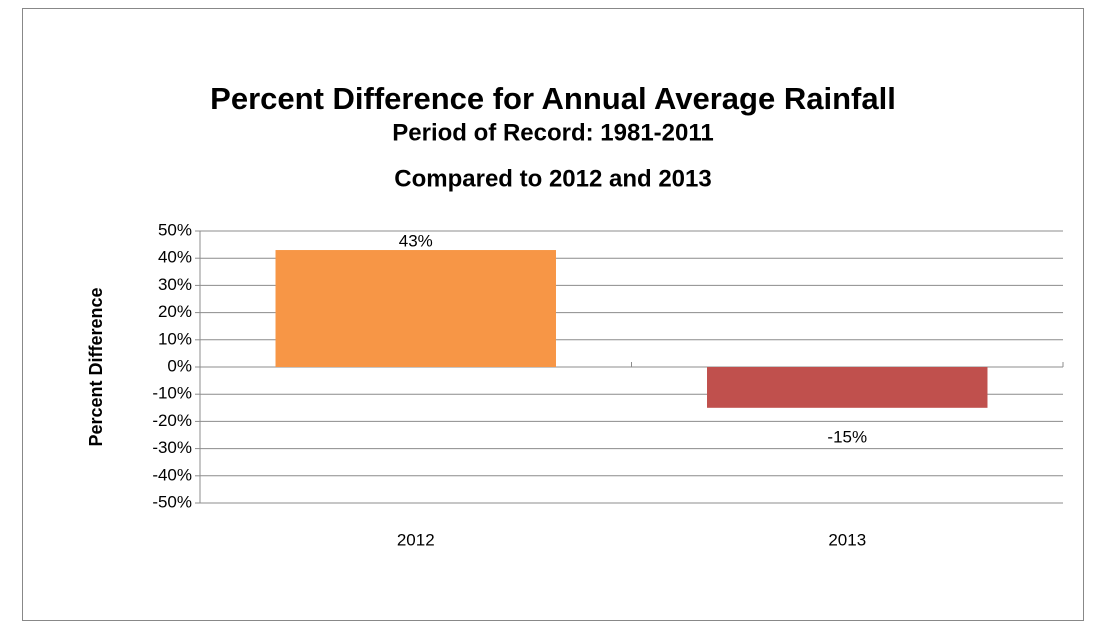 This screenshot has height=624, width=1106. Describe the element at coordinates (416, 539) in the screenshot. I see `x-tick-label: 2012` at that location.